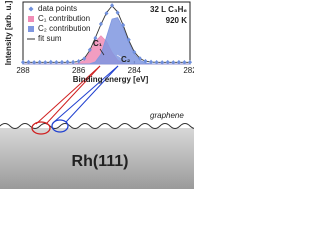 This screenshot has height=240, width=320. Describe the element at coordinates (135, 70) in the screenshot. I see `x-tick-label: 284` at that location.